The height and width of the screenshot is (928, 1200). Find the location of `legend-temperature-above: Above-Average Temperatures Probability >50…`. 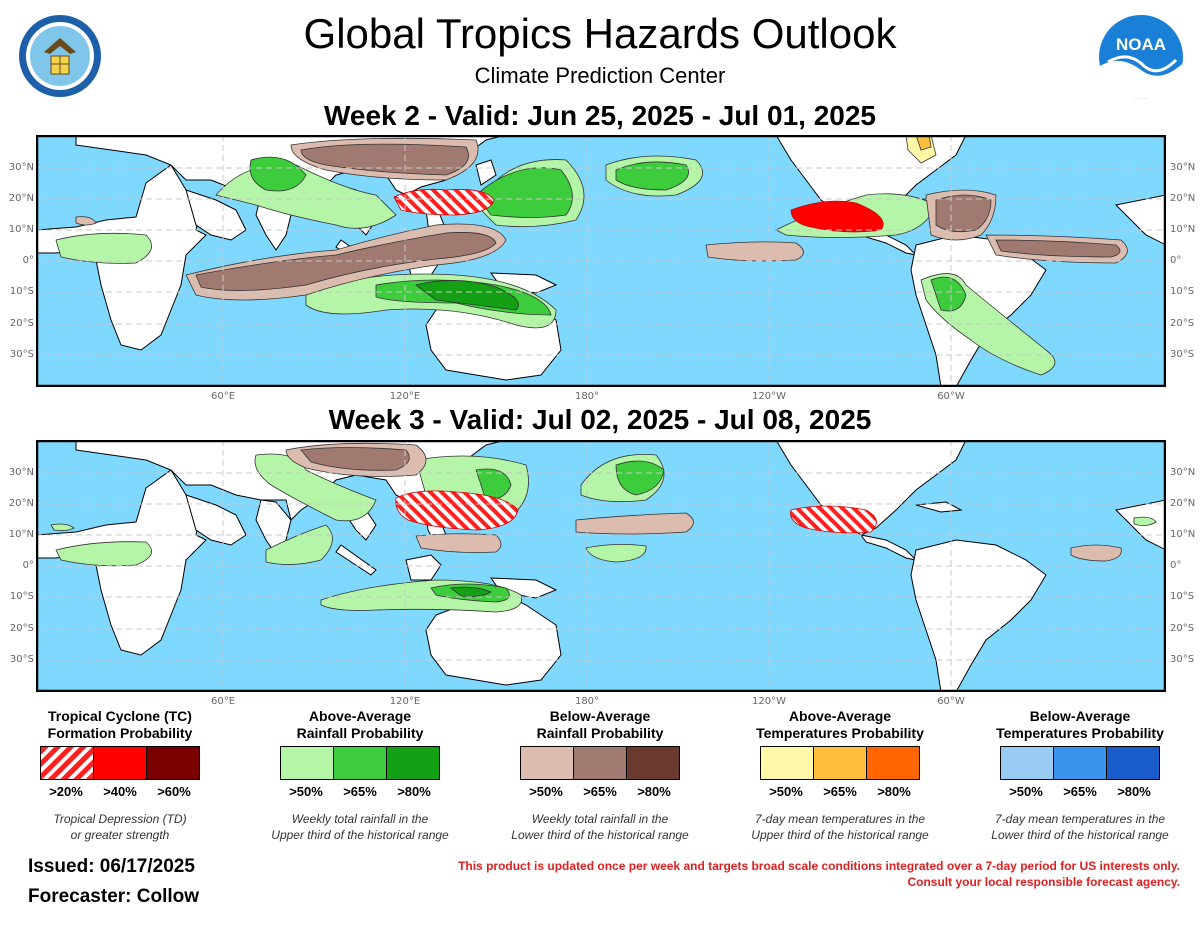

legend-temperature-above: Above-Average Temperatures Probability >50… is located at coordinates (840, 775).